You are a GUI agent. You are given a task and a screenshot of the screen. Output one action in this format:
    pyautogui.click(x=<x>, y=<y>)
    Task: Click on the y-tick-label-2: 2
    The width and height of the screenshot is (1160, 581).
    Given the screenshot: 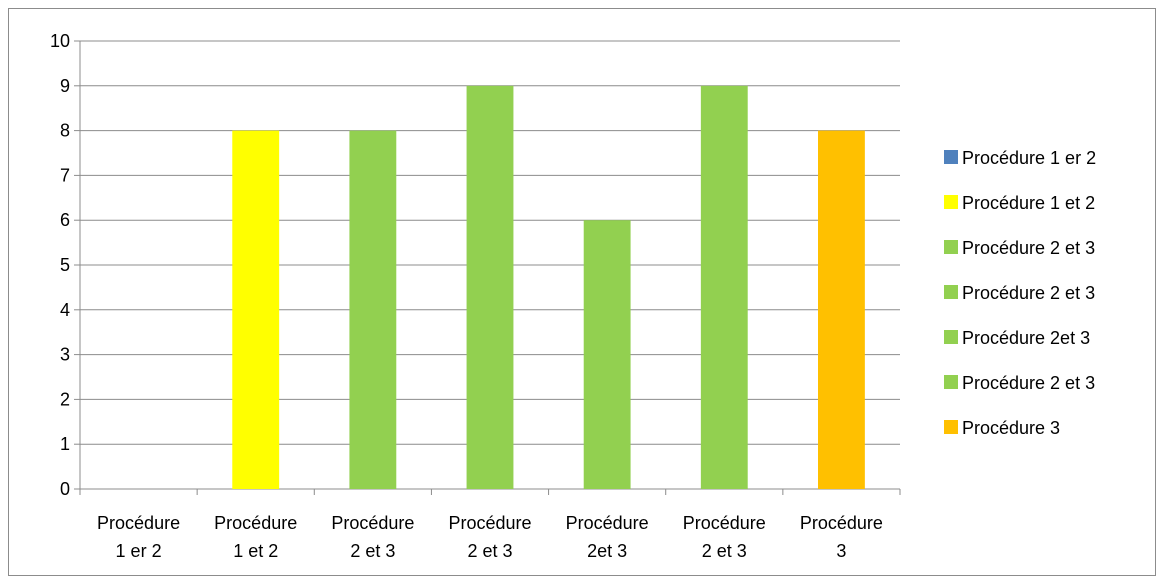 What is the action you would take?
    pyautogui.click(x=65, y=399)
    